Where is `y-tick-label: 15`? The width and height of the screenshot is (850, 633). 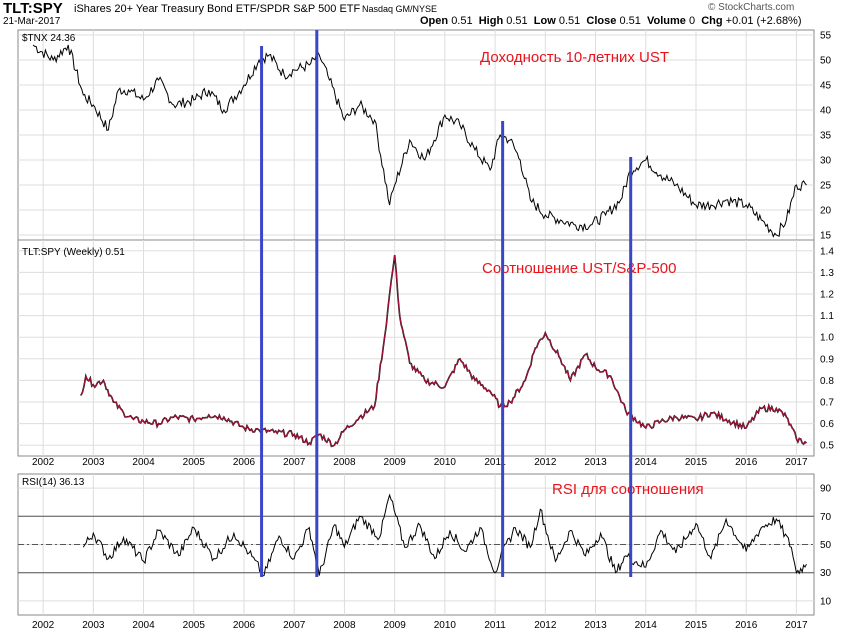 y-tick-label: 15 is located at coordinates (826, 236).